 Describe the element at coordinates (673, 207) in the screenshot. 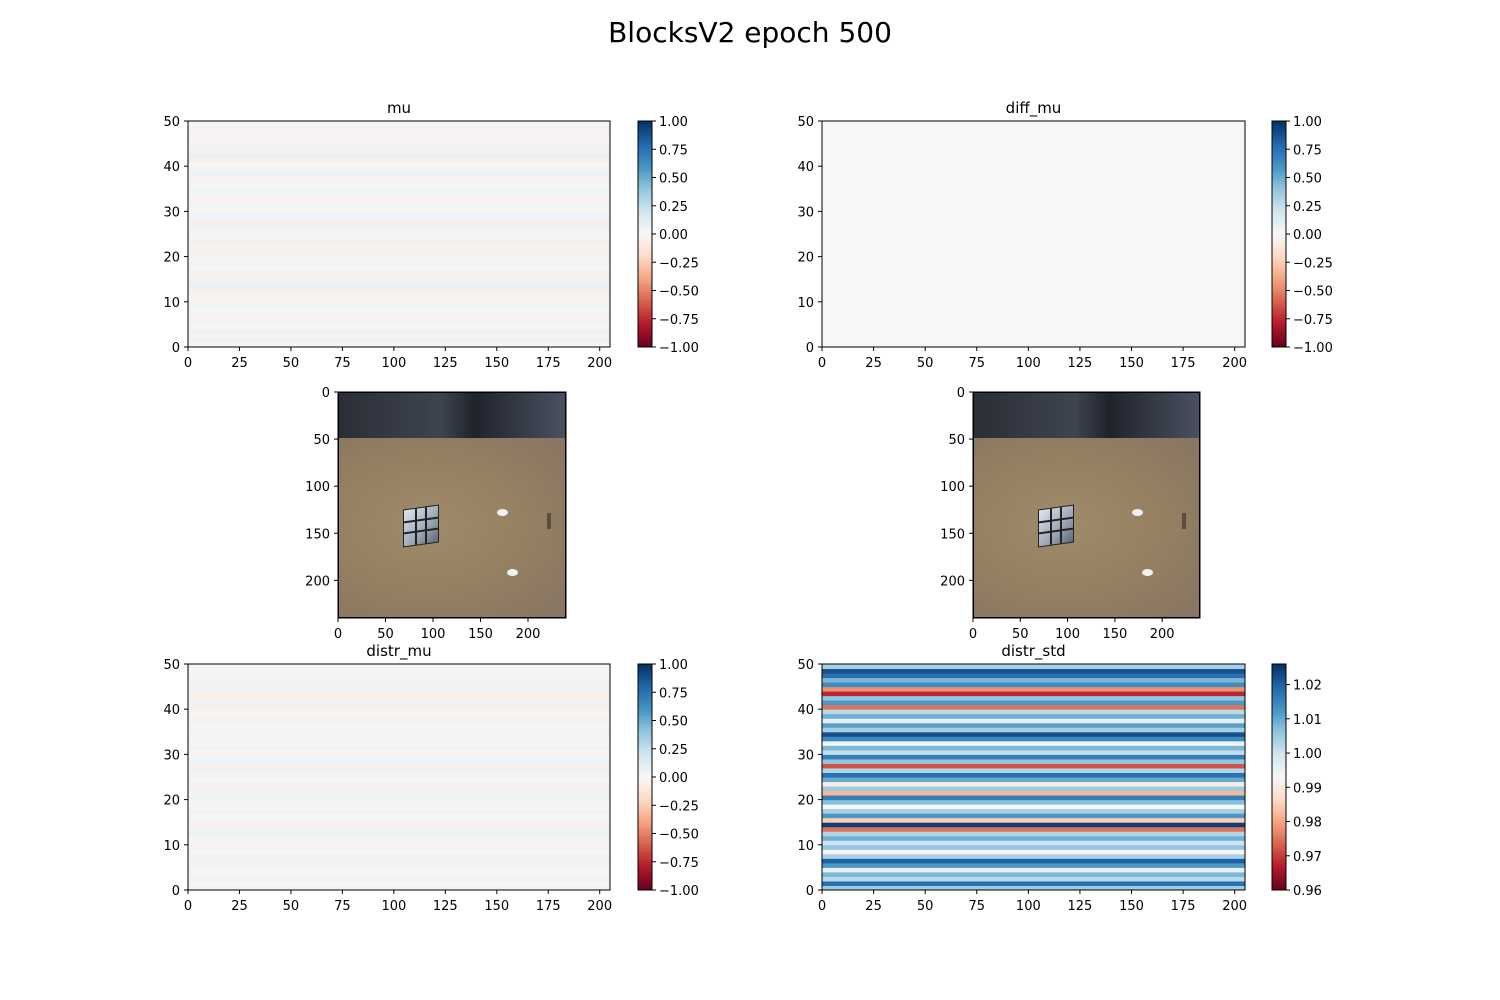

I see `colorbar-tick-label: 0.25` at that location.